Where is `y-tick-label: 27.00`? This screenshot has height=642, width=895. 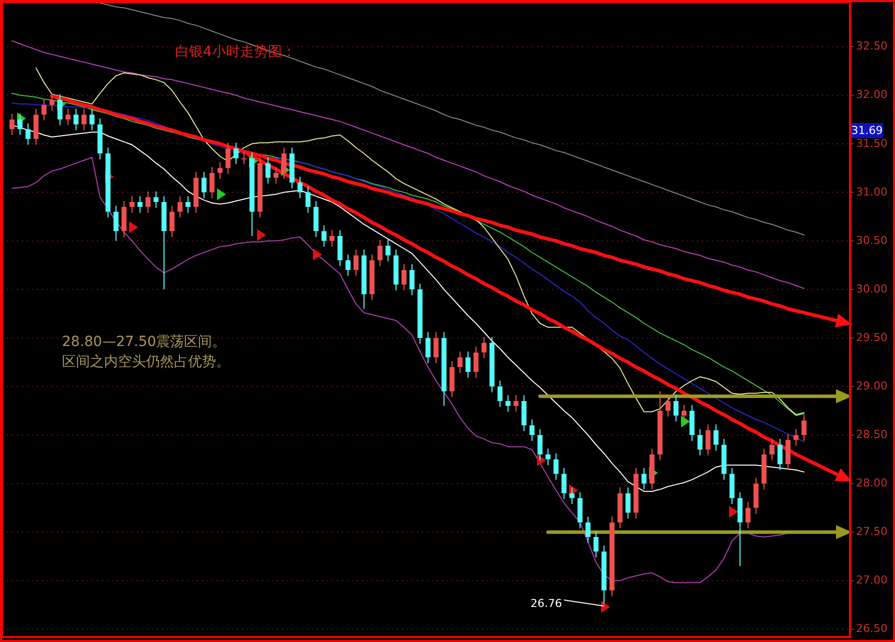 y-tick-label: 27.00 is located at coordinates (872, 580).